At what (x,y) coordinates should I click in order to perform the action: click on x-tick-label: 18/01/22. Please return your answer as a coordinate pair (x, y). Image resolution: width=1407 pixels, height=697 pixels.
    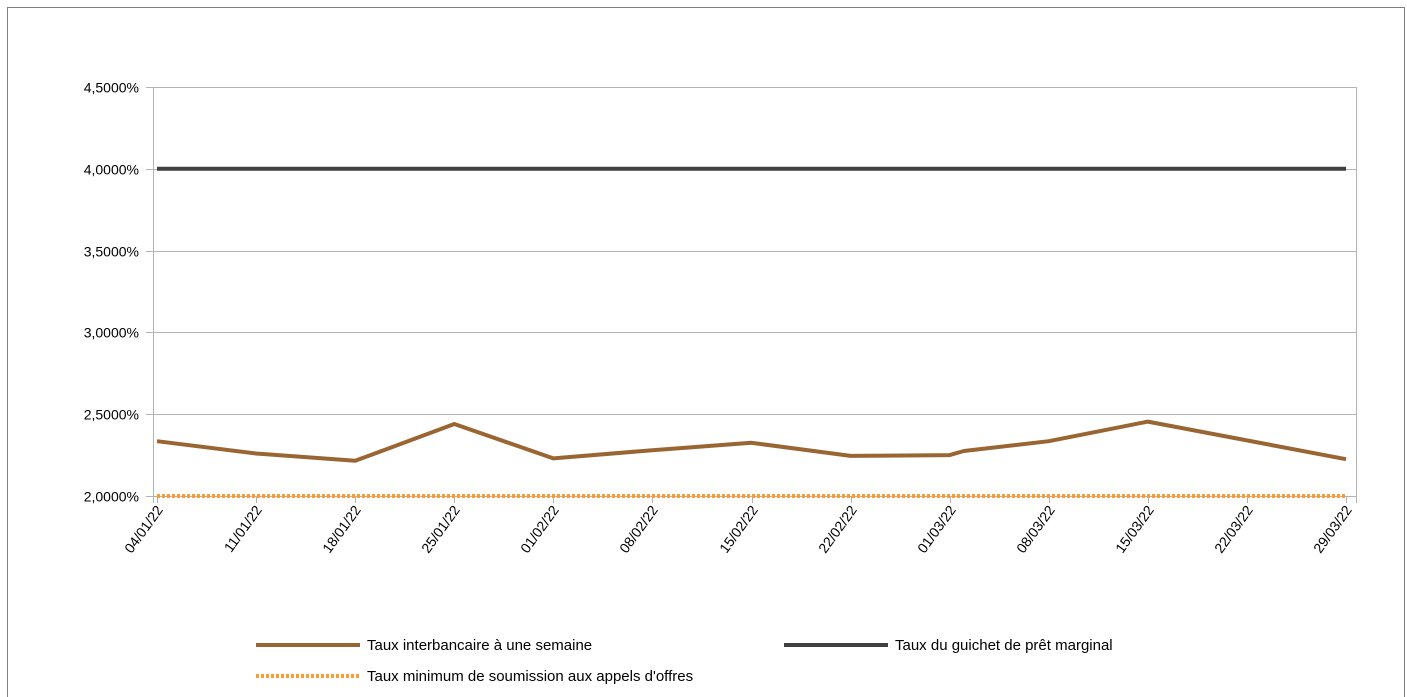
    Looking at the image, I should click on (341, 529).